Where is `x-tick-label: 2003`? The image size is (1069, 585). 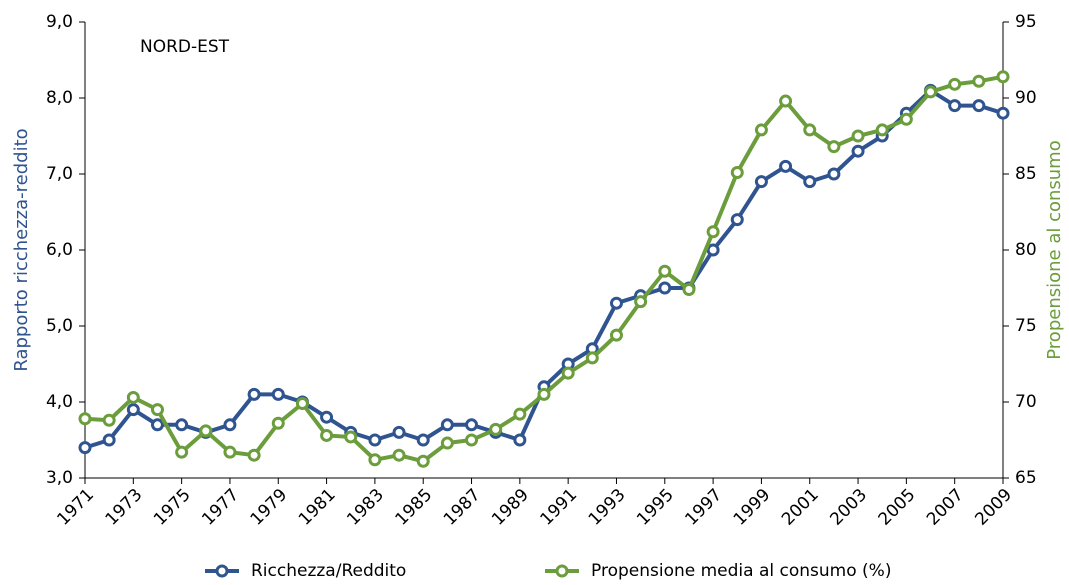 x-tick-label: 2003 is located at coordinates (848, 507).